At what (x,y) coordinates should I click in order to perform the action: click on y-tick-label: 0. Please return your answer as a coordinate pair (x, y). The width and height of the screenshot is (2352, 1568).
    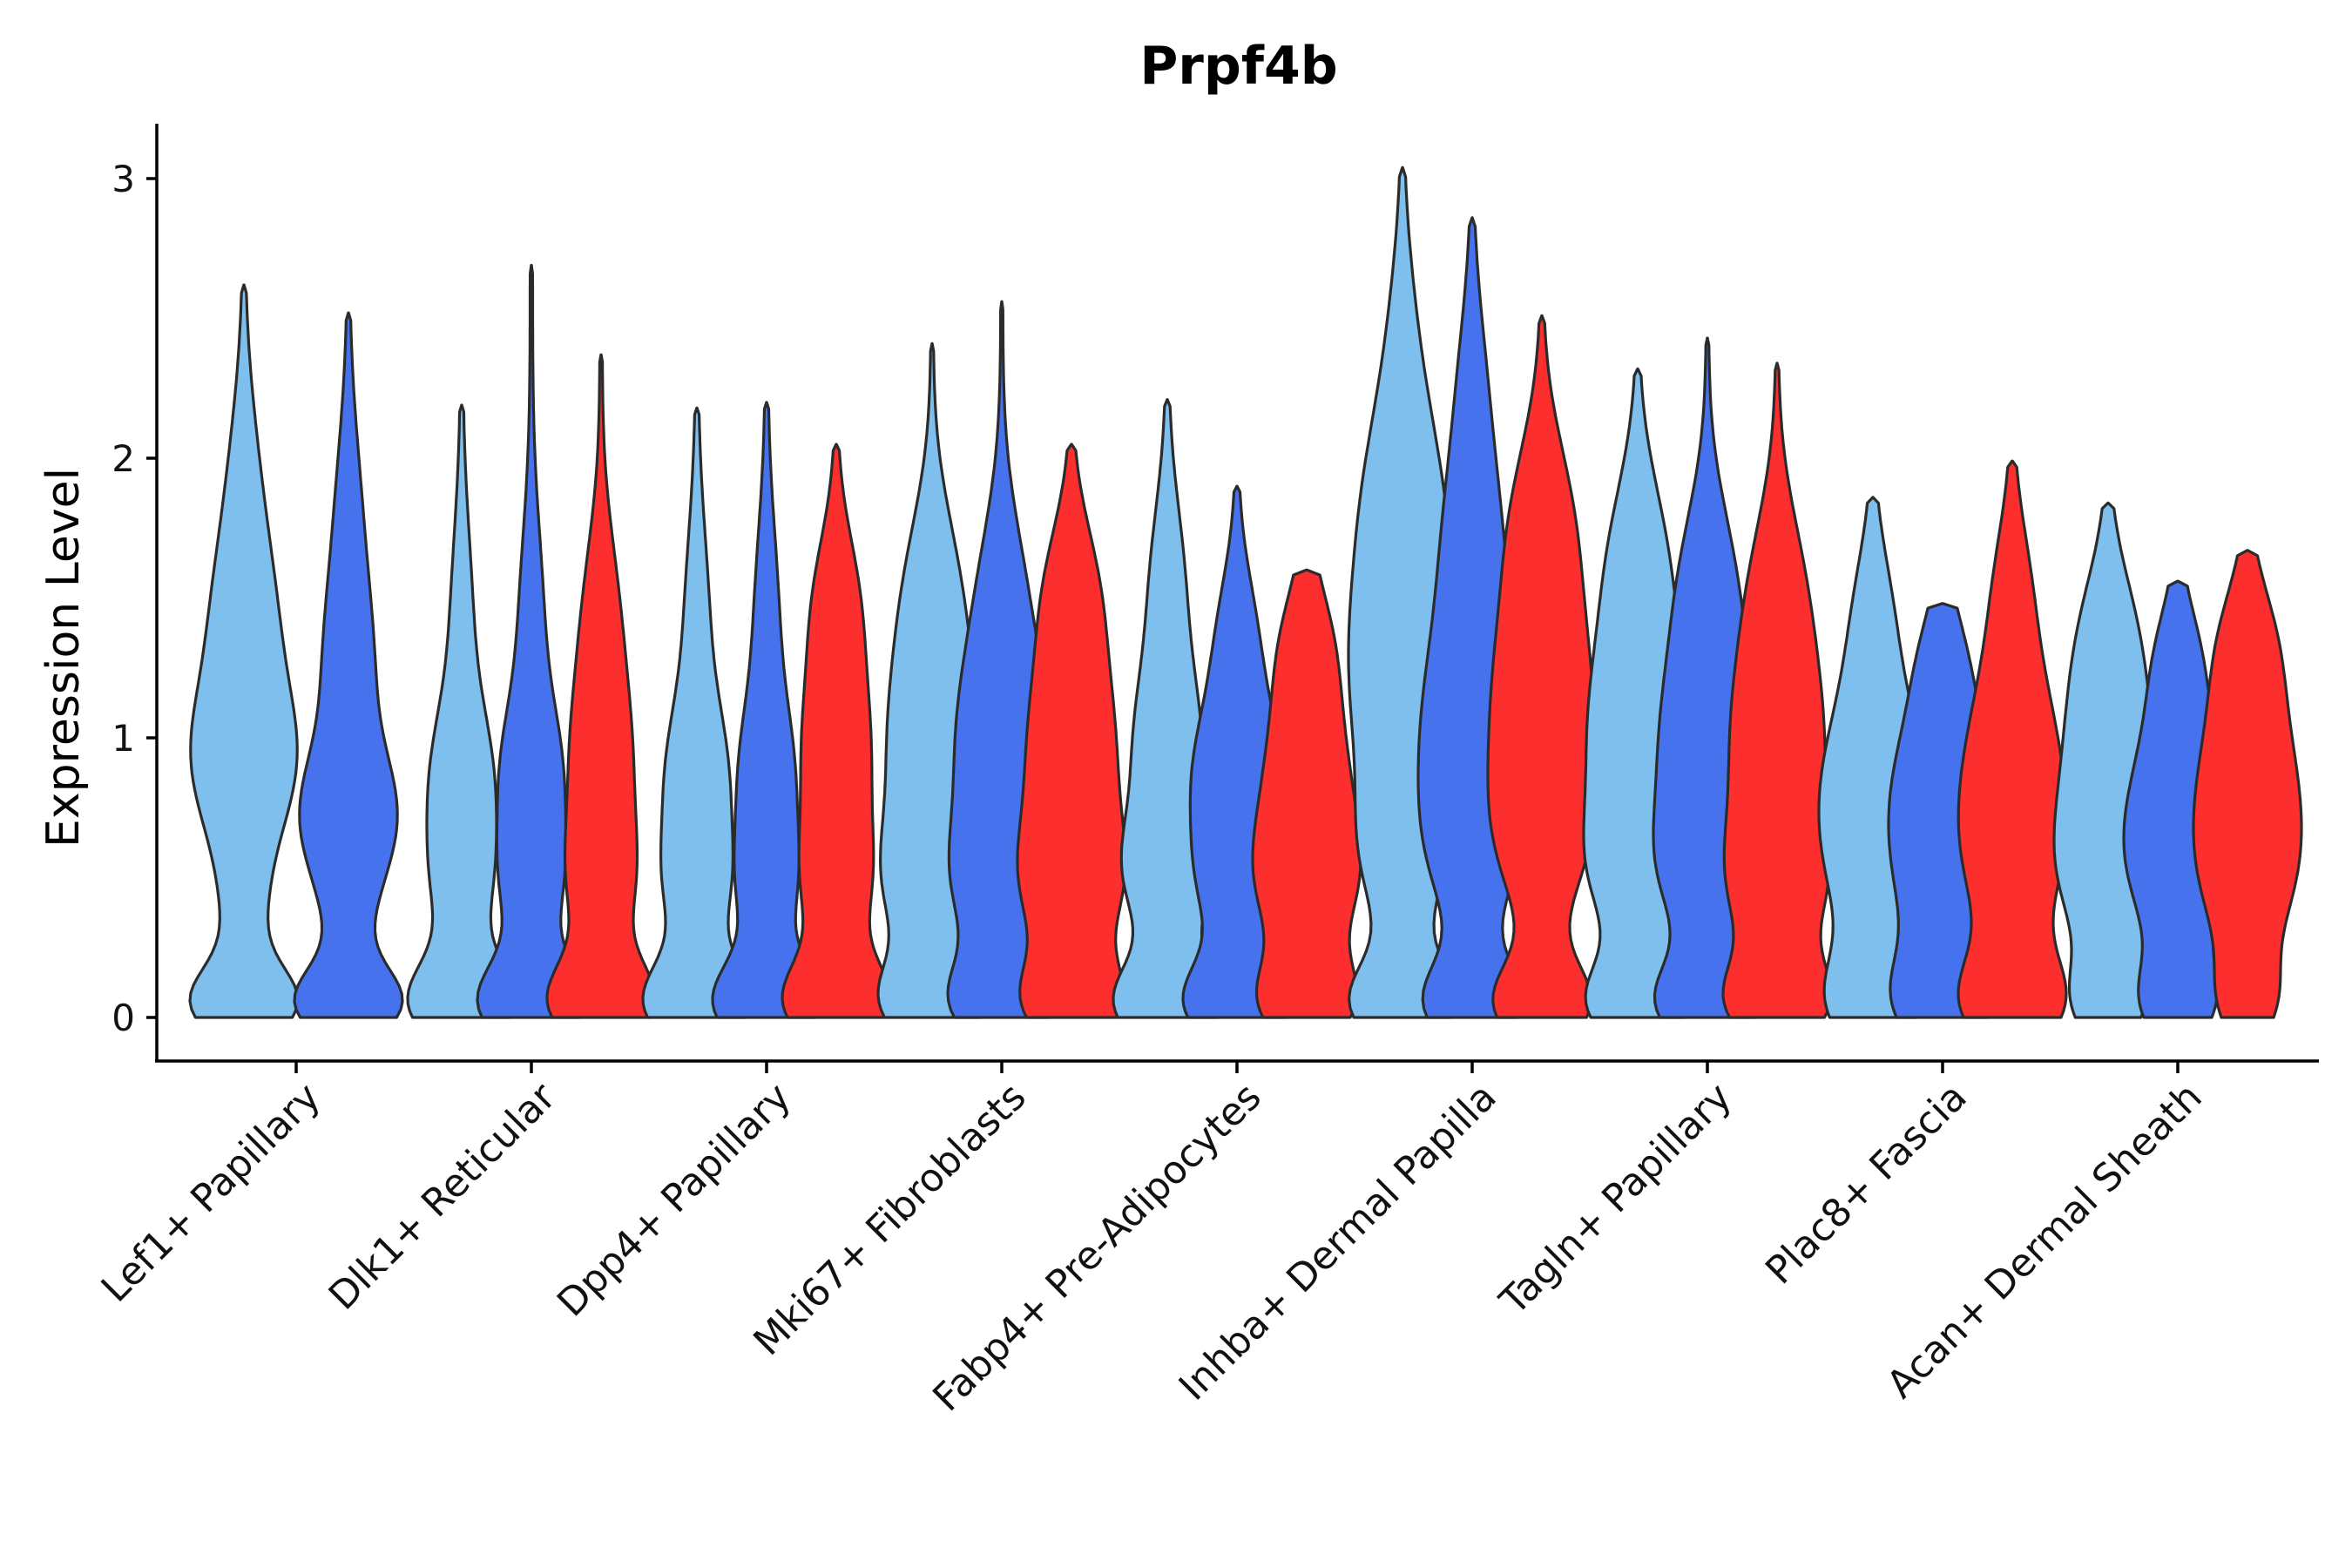
    Looking at the image, I should click on (124, 1018).